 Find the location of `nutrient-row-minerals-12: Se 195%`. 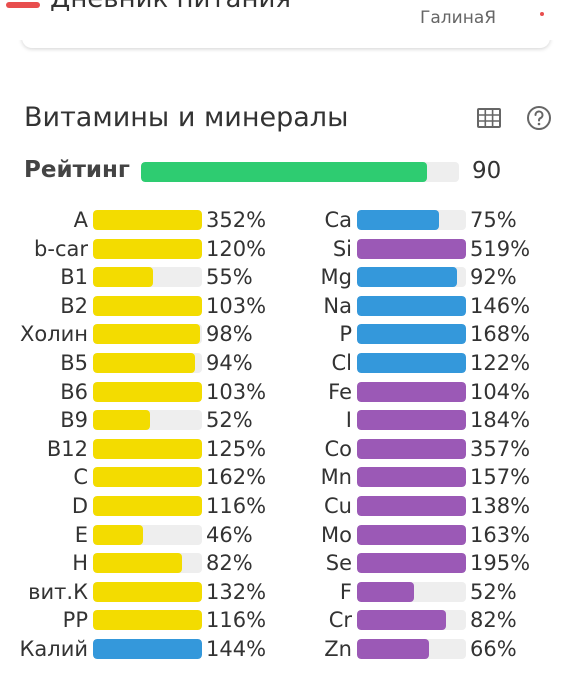

nutrient-row-minerals-12: Se 195% is located at coordinates (283, 563).